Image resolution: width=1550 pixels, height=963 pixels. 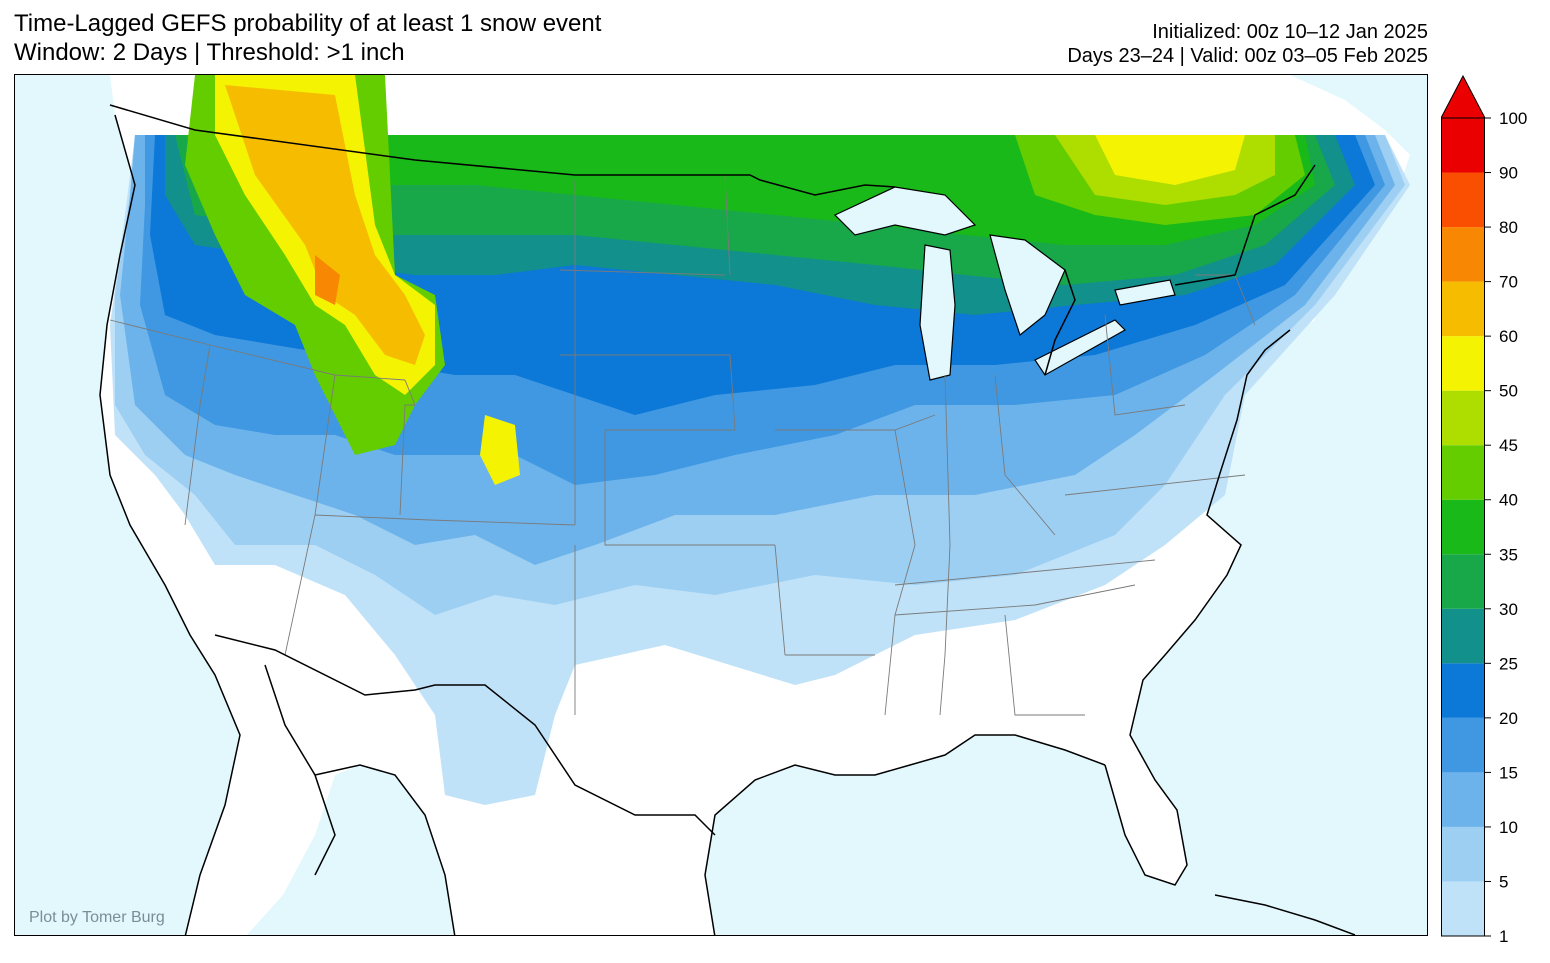 I want to click on map-title-line-2: Window: 2 Days | Threshold: >1 inch, so click(x=209, y=52).